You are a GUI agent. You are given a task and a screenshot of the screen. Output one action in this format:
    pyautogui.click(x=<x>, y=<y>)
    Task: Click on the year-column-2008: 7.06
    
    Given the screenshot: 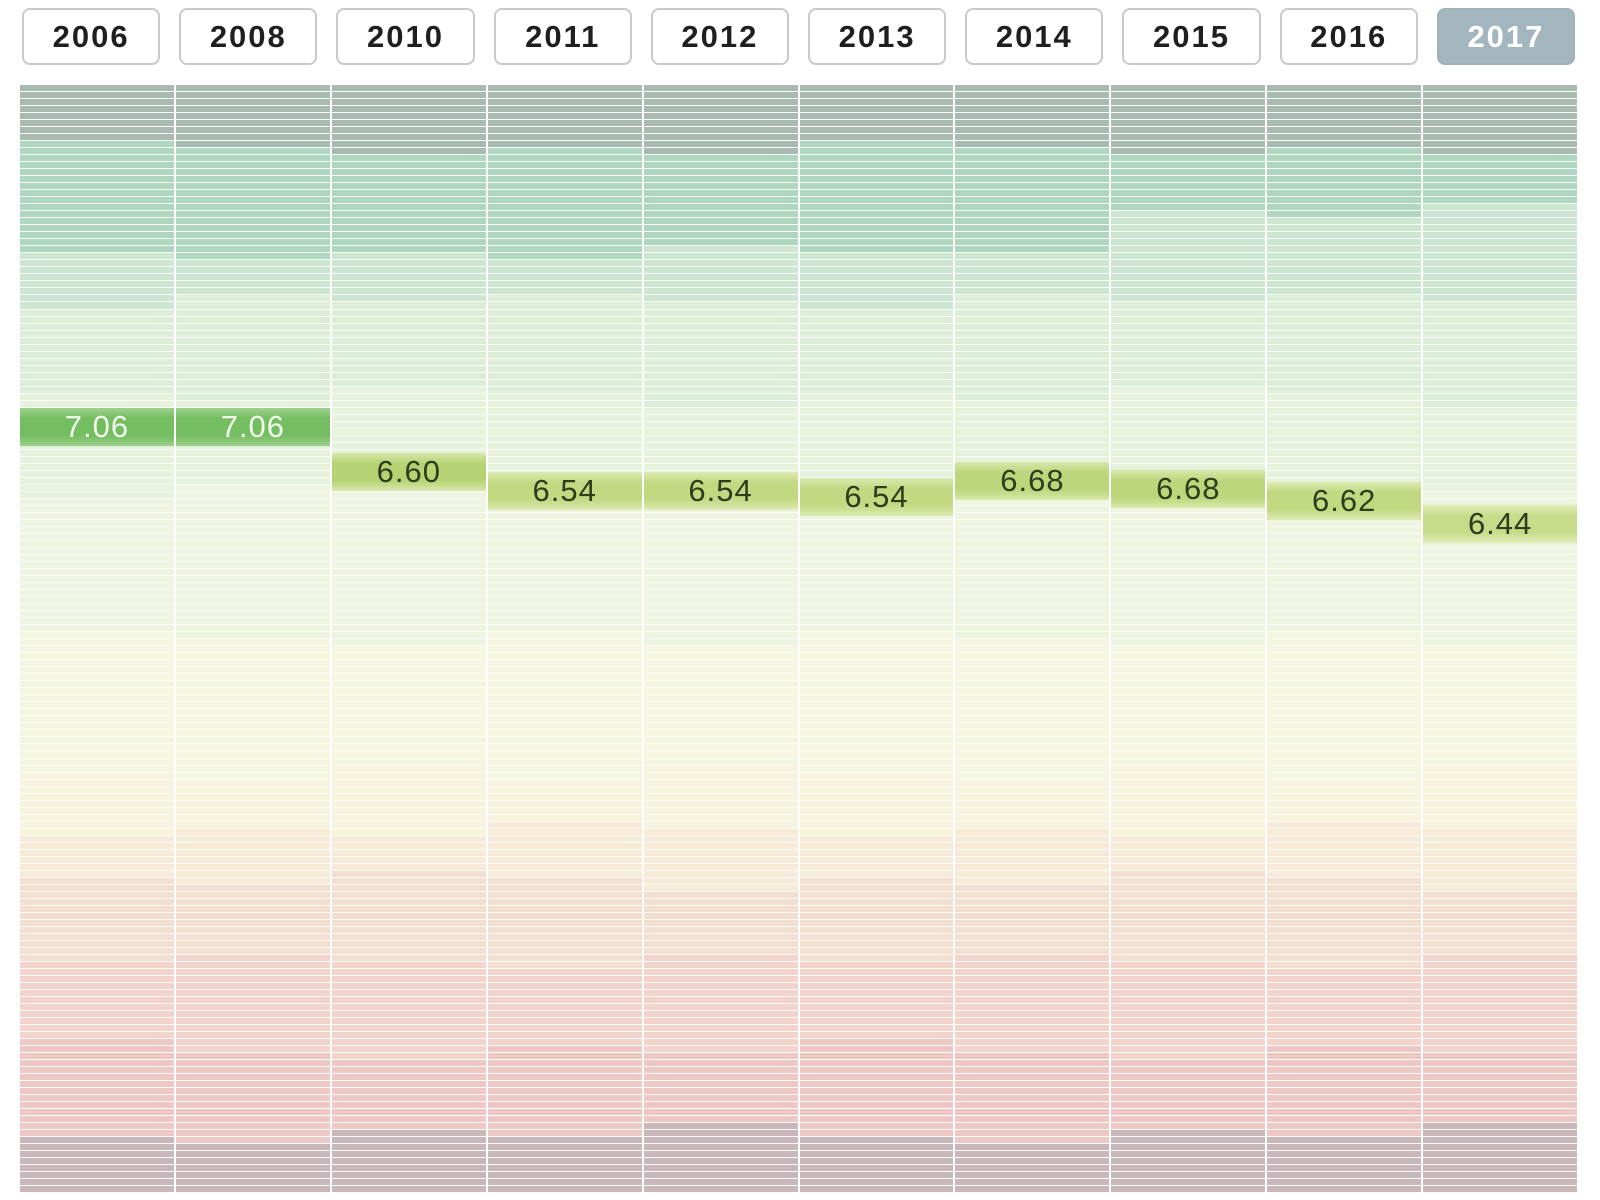 What is the action you would take?
    pyautogui.click(x=252, y=639)
    